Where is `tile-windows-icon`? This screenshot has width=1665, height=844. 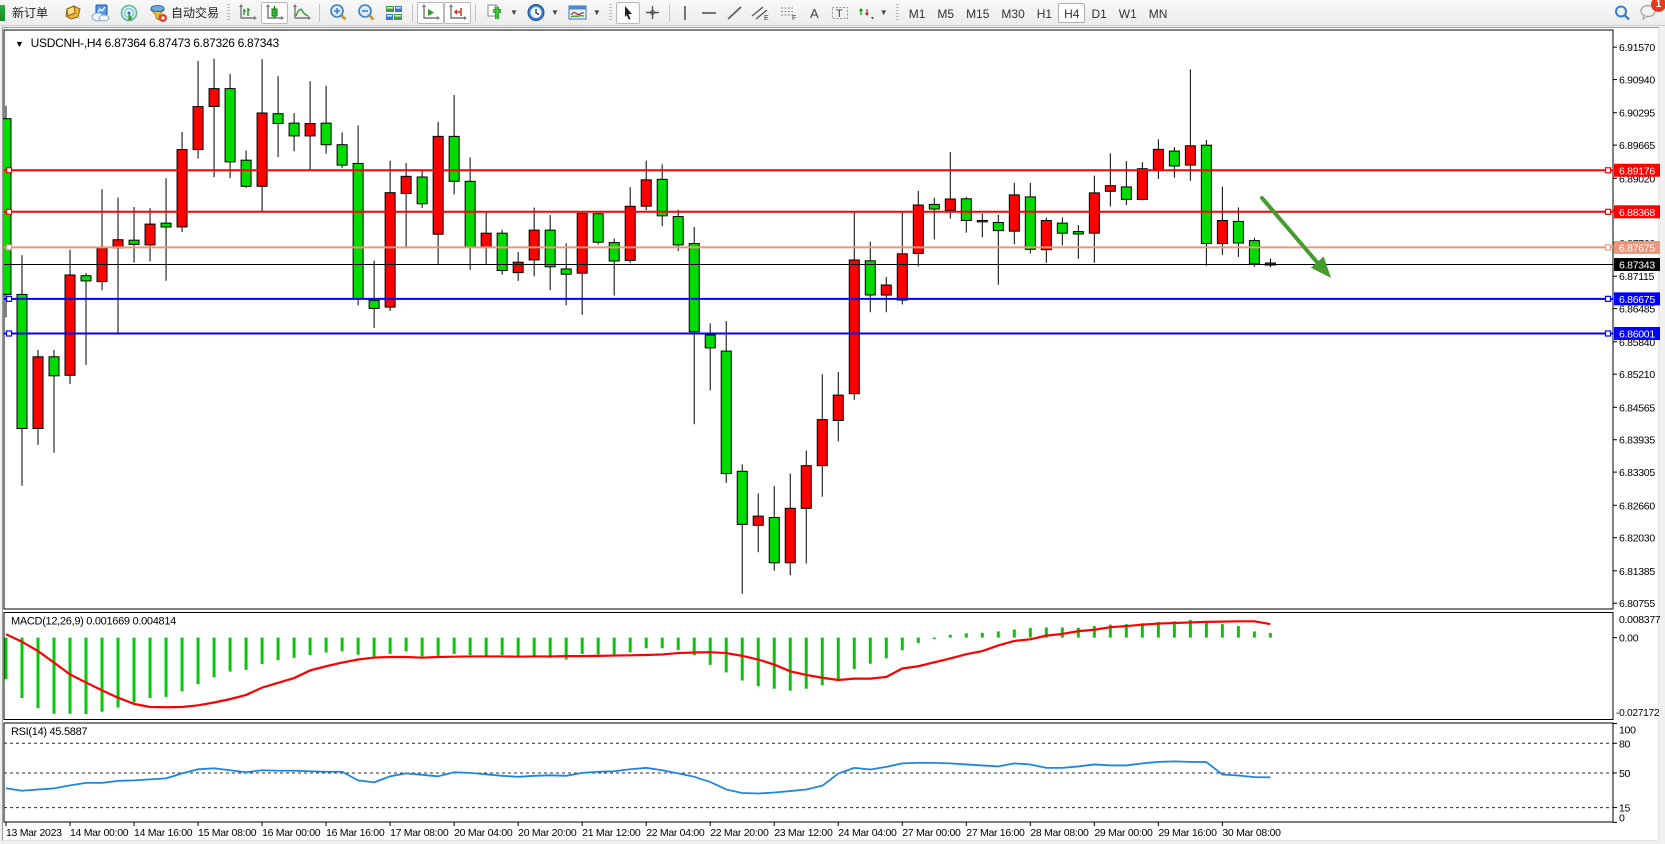 tile-windows-icon is located at coordinates (394, 12).